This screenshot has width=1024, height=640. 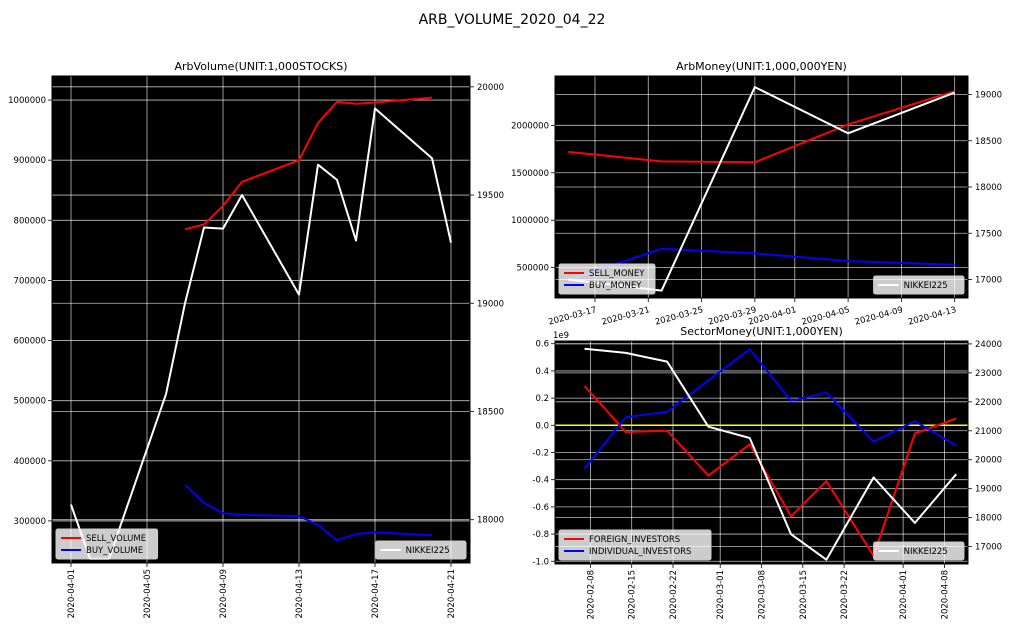 What do you see at coordinates (540, 535) in the screenshot?
I see `sector_money-ytick-label: -0.8` at bounding box center [540, 535].